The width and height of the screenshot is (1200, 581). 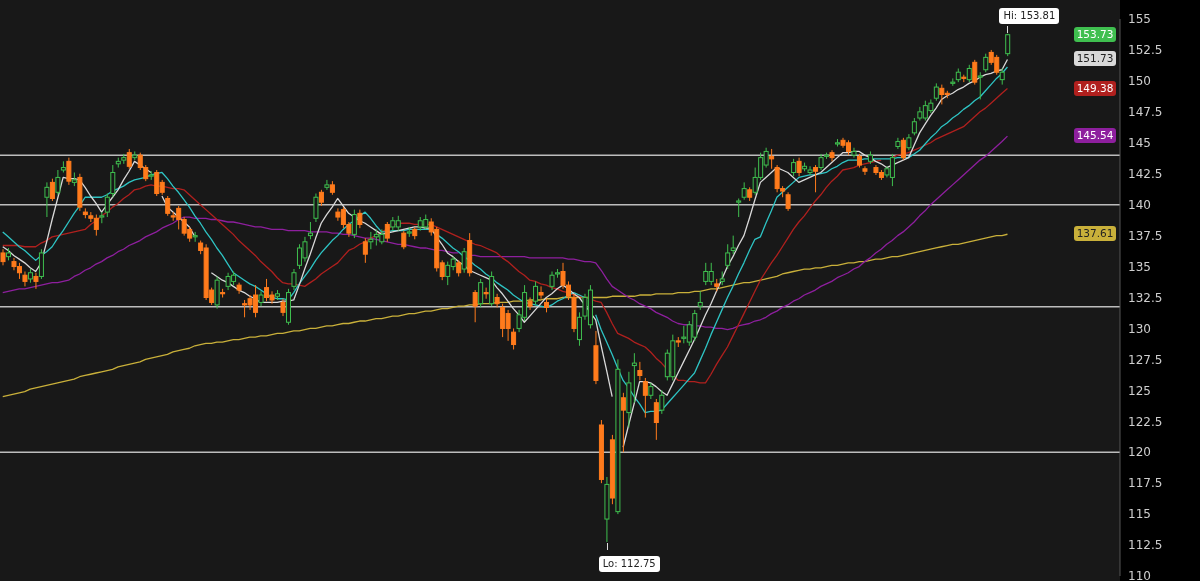 I want to click on annotation: Lo: 112.75, so click(x=629, y=563).